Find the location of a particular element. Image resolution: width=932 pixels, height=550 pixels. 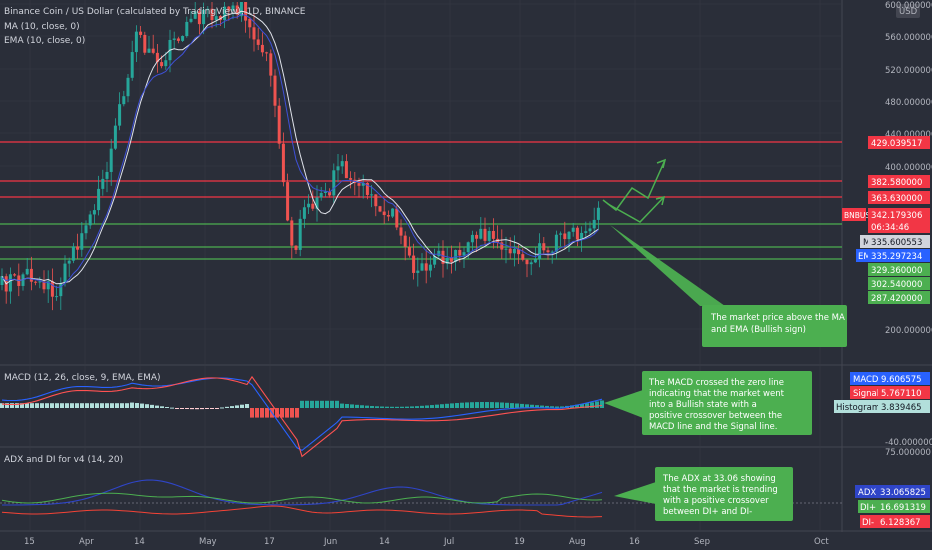

ma-value: 335.600553 is located at coordinates (896, 243).